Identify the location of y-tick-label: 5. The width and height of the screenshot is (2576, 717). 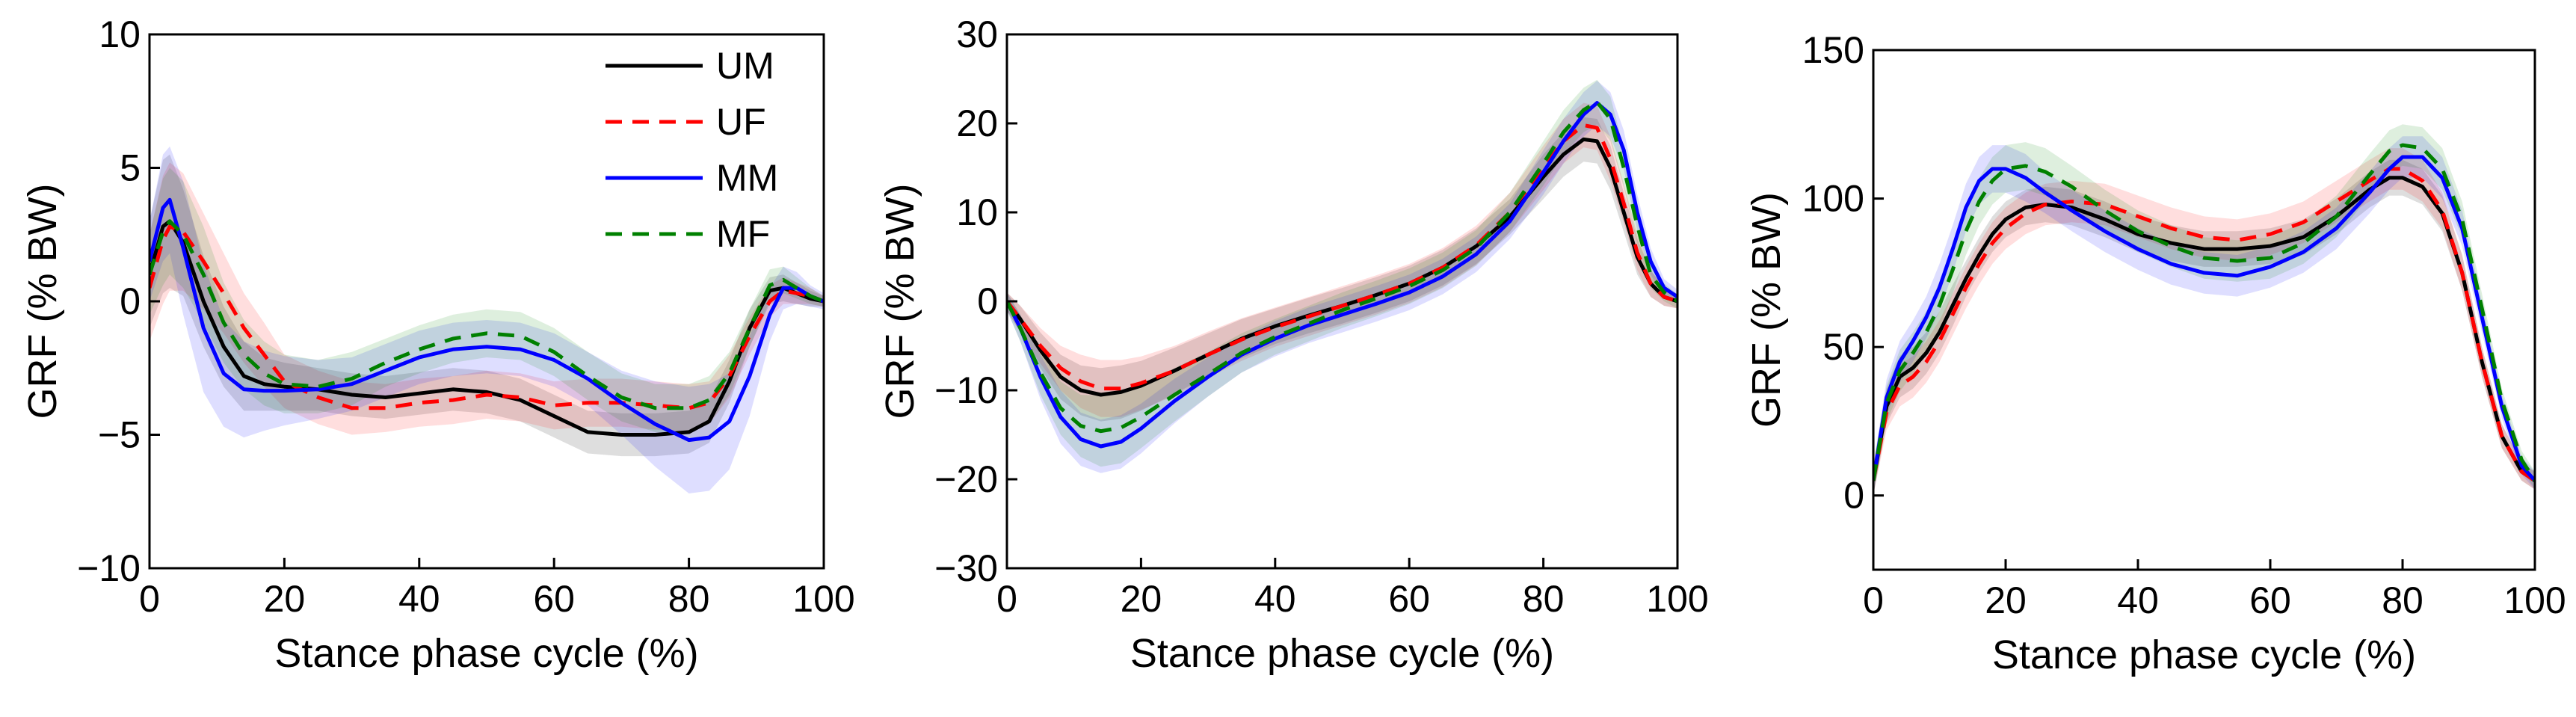
(130, 168).